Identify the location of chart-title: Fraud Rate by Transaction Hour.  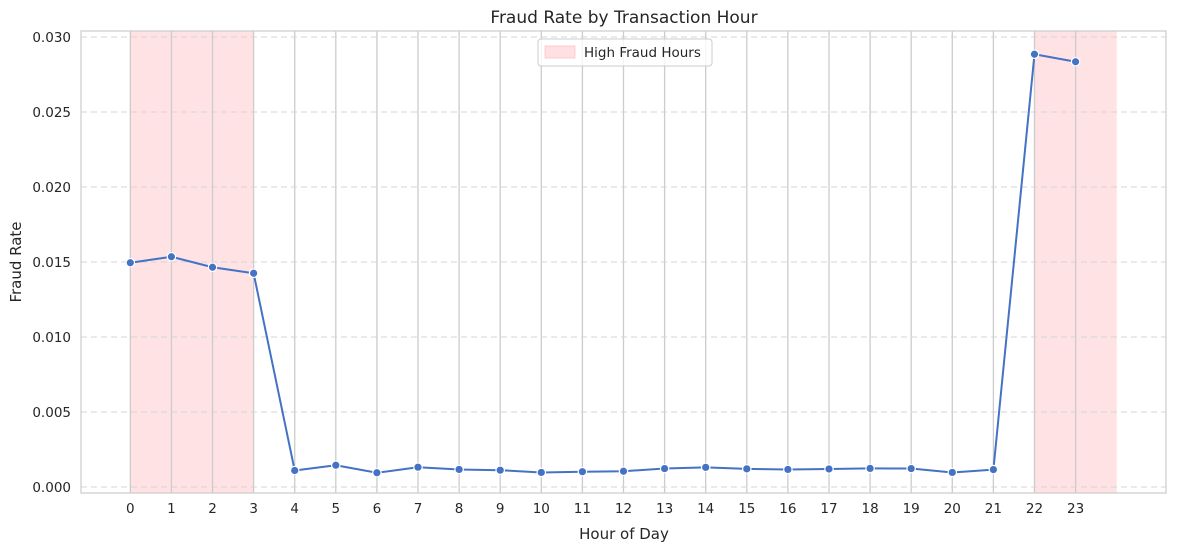
(623, 18).